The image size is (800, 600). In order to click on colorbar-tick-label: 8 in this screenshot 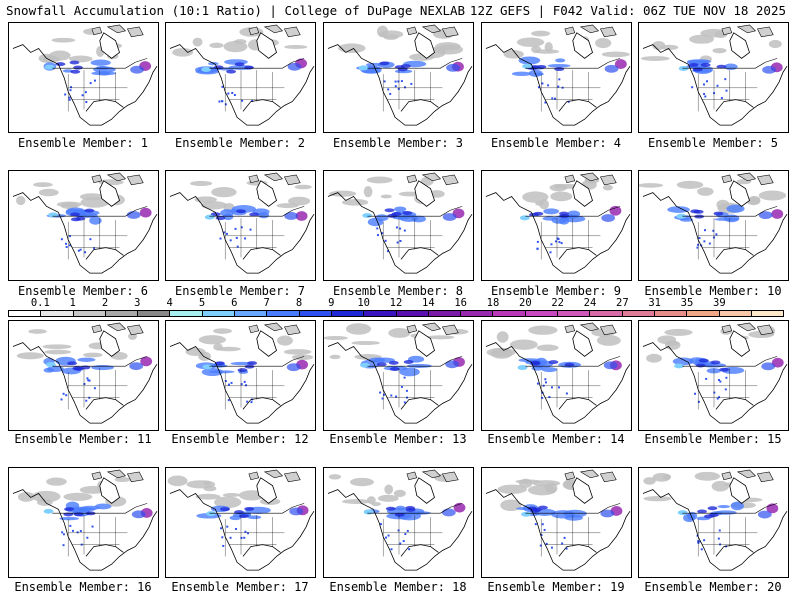, I will do `click(299, 303)`.